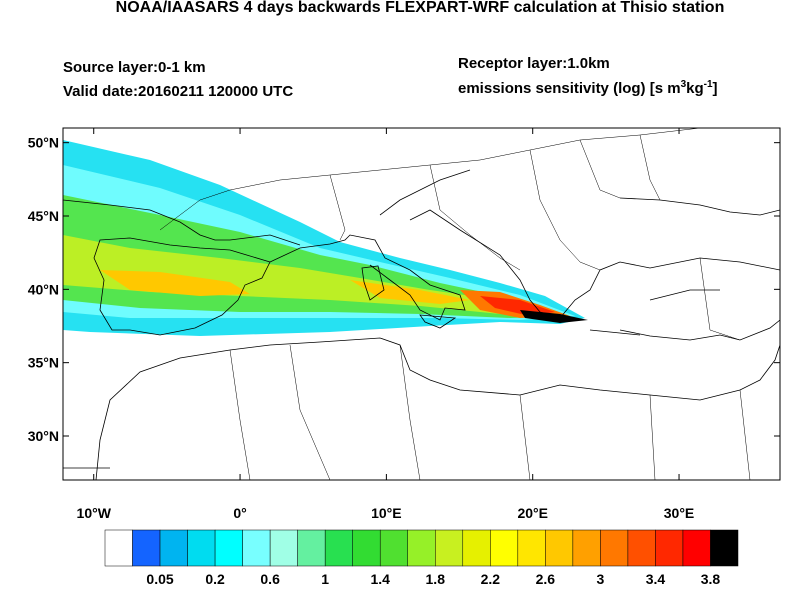 Image resolution: width=788 pixels, height=590 pixels. I want to click on colorbar-tick-label: 3, so click(600, 578).